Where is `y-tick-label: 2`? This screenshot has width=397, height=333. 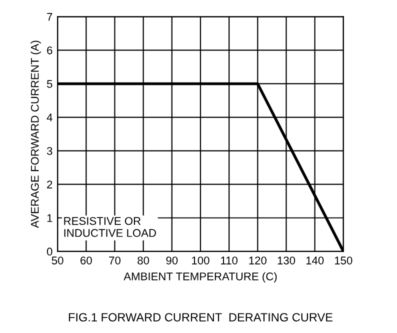 y-tick-label: 2 is located at coordinates (49, 184).